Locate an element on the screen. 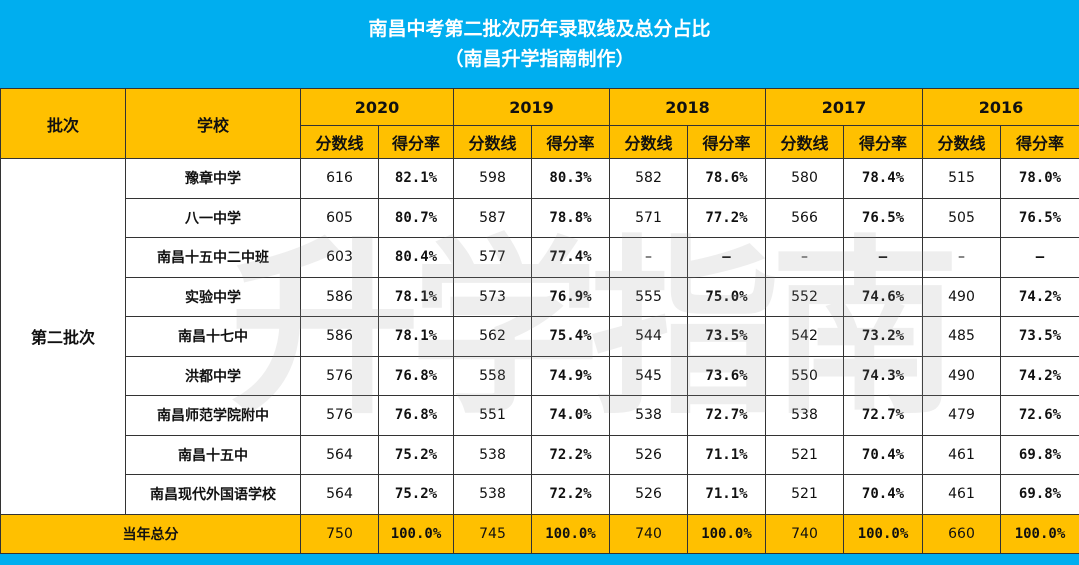 The image size is (1079, 565). total-score: 750 is located at coordinates (339, 533).